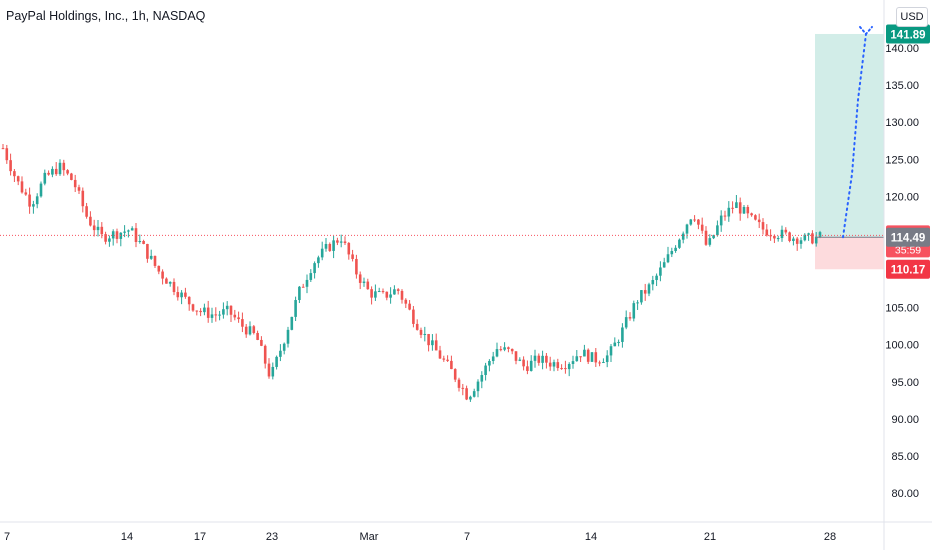 The height and width of the screenshot is (550, 932). What do you see at coordinates (902, 346) in the screenshot?
I see `y-tick-label: 100.00` at bounding box center [902, 346].